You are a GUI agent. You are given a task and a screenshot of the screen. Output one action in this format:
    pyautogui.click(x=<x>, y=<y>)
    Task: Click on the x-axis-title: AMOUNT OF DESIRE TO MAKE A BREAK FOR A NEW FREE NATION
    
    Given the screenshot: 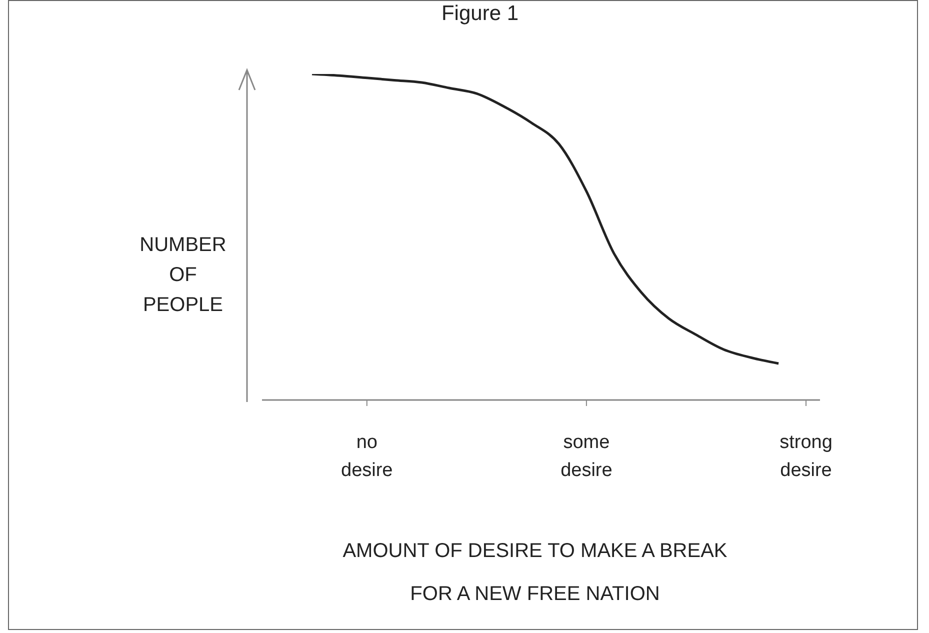 What is the action you would take?
    pyautogui.click(x=535, y=573)
    